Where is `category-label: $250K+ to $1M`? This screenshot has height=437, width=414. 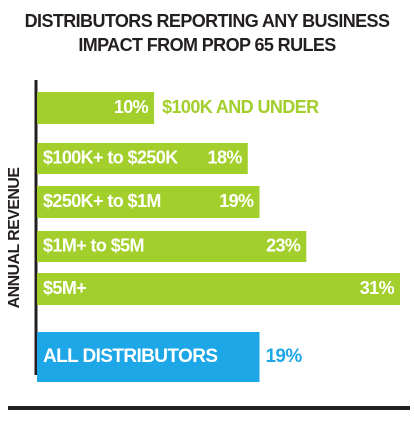
category-label: $250K+ to $1M is located at coordinates (102, 201).